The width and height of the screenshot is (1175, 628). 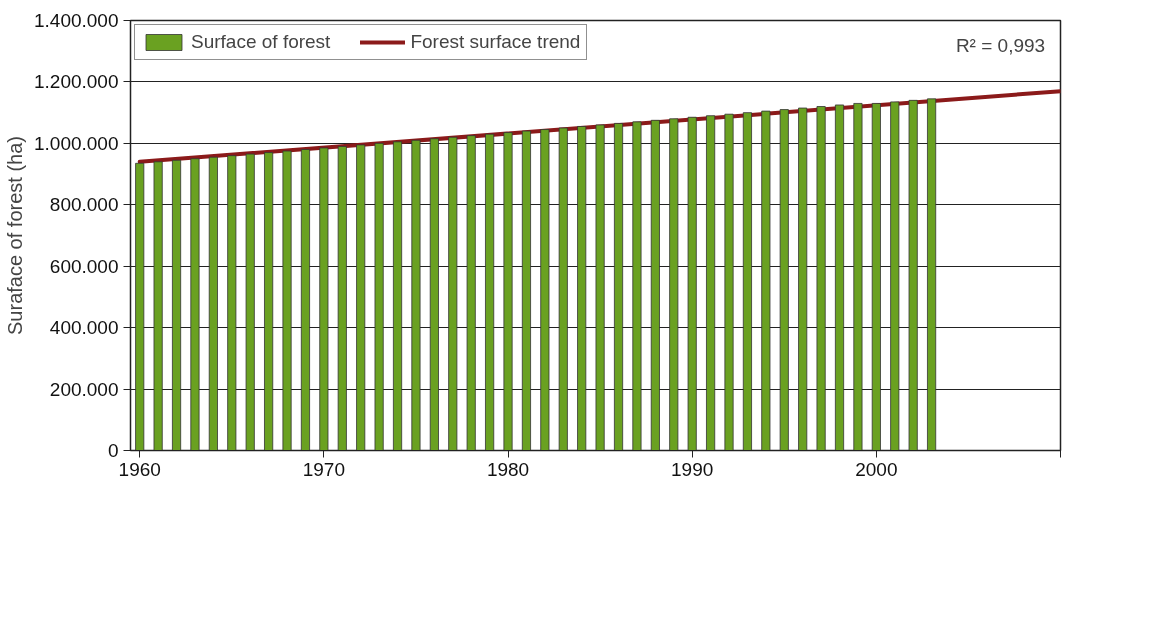 What do you see at coordinates (84, 328) in the screenshot?
I see `y-tick-label: 400.000` at bounding box center [84, 328].